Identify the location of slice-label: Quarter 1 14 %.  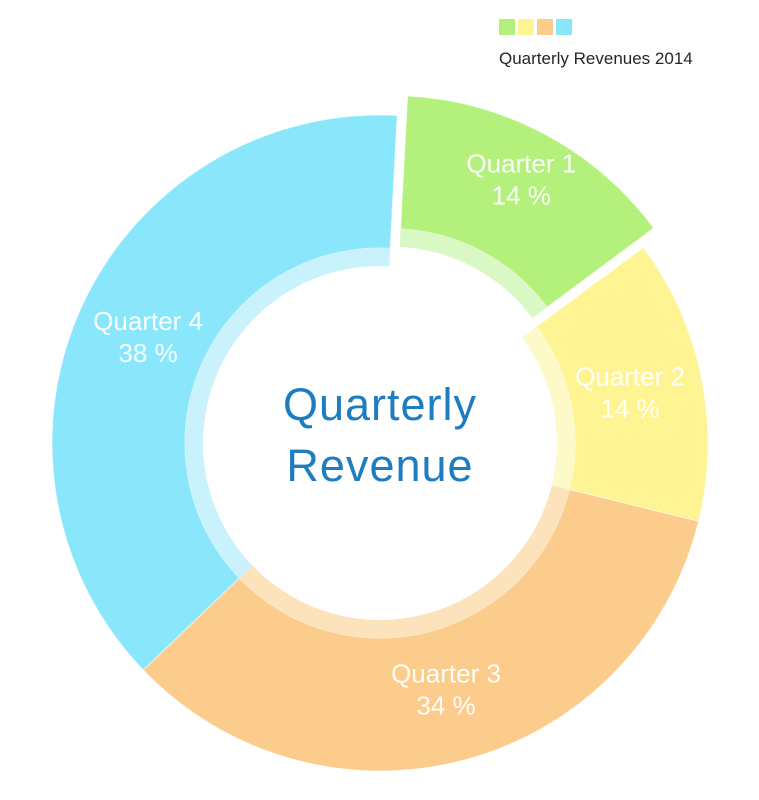
(521, 180).